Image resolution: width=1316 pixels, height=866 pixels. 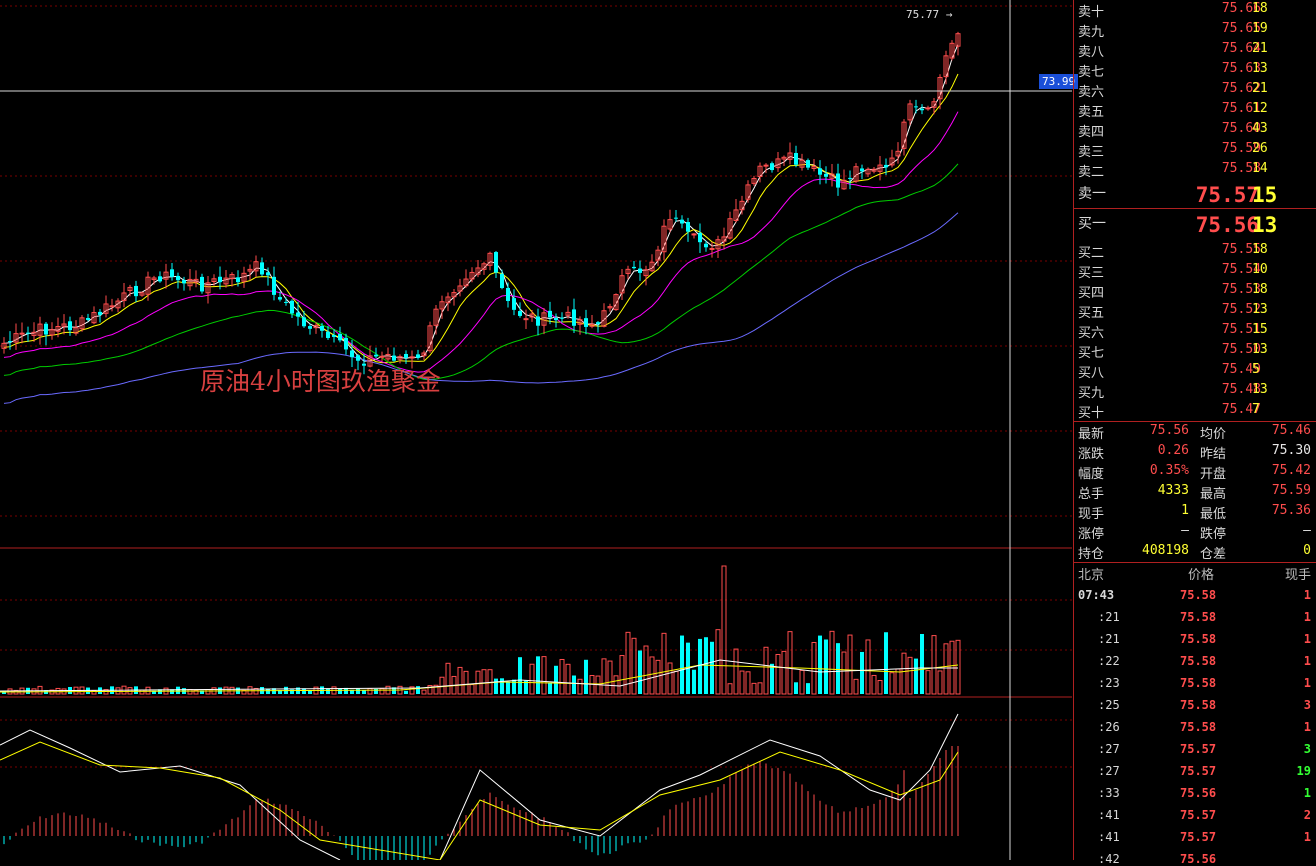 I want to click on level-volume: 43, so click(x=1260, y=128).